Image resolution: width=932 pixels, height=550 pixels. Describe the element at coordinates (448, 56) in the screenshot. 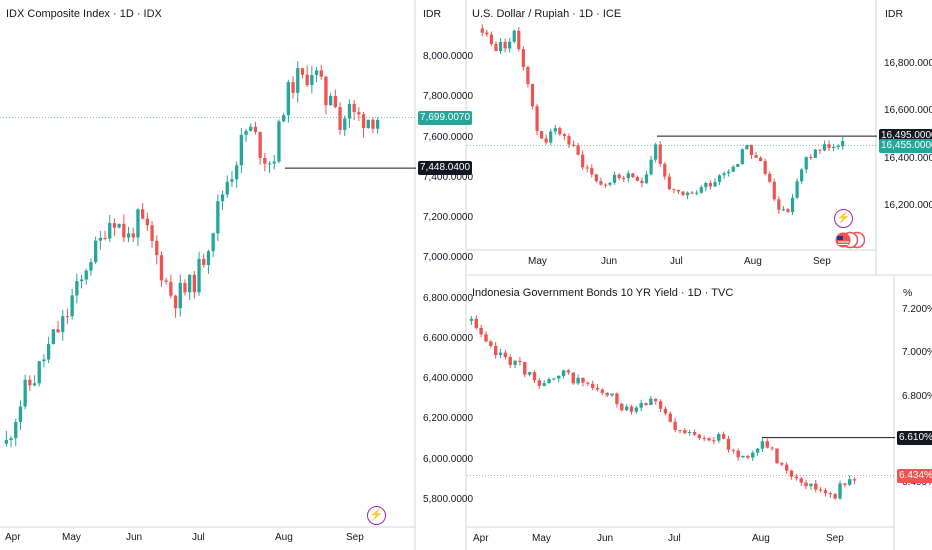

I see `idx-y-tick: 8,000.0000` at that location.